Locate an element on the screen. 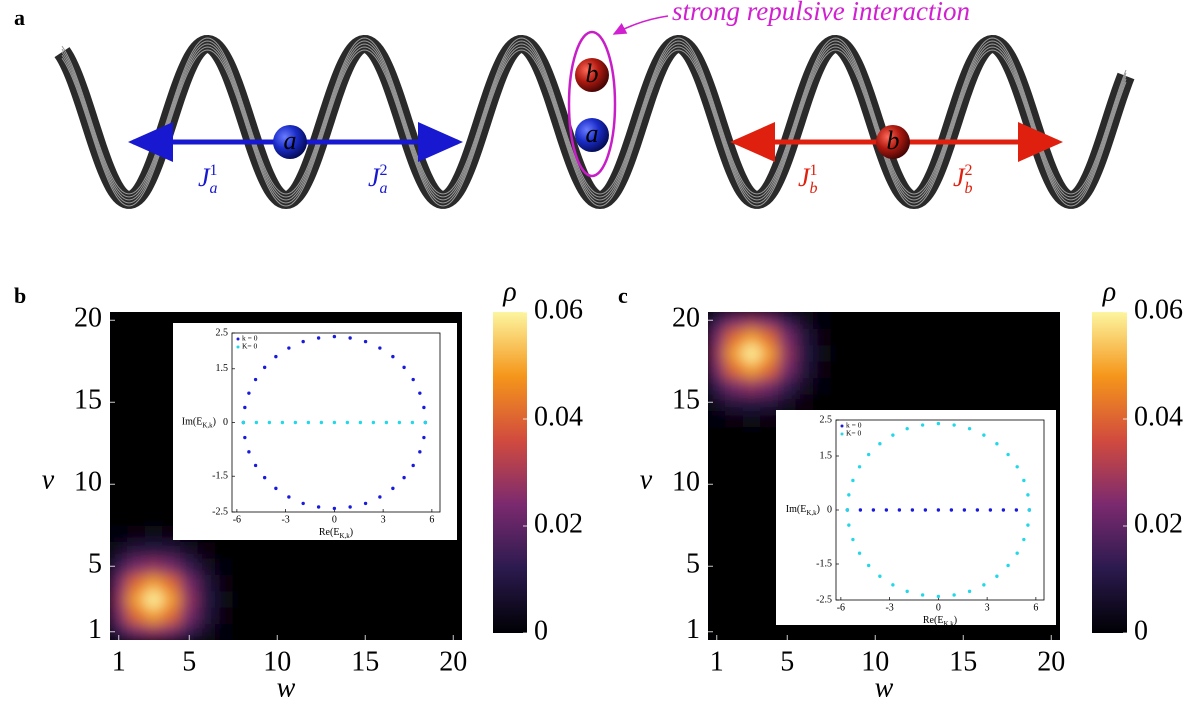  legend-marker is located at coordinates (238, 339).